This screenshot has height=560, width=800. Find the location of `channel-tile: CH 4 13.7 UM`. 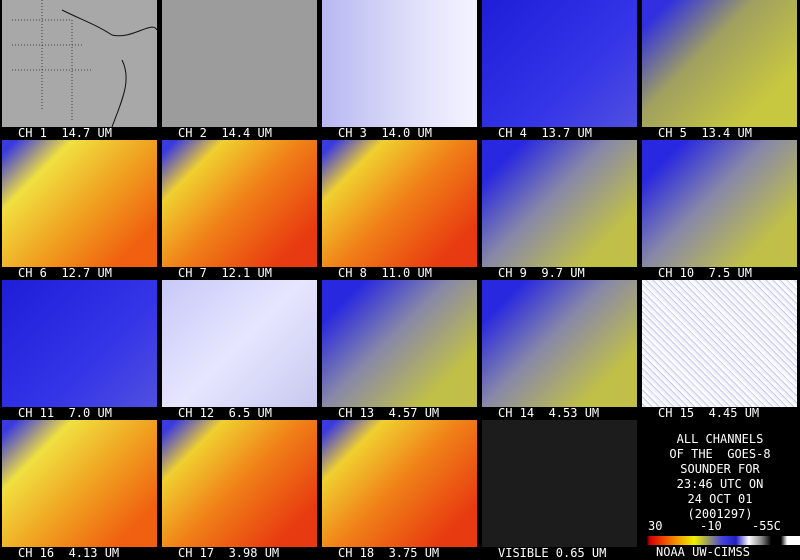

channel-tile: CH 4 13.7 UM is located at coordinates (560, 70).